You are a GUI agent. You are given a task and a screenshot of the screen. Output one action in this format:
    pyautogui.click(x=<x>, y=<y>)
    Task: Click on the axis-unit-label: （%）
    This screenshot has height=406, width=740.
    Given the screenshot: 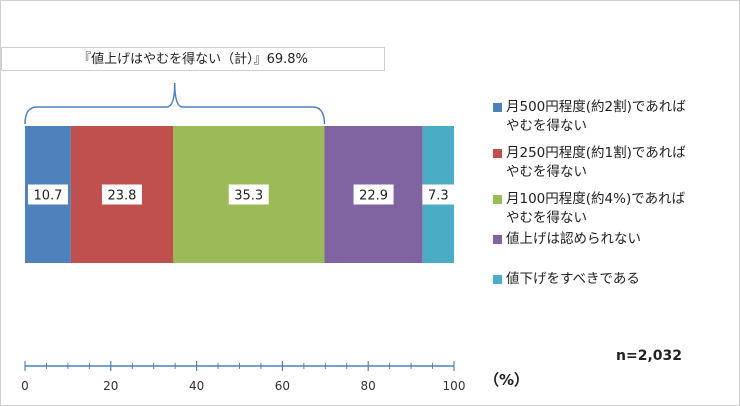 What is the action you would take?
    pyautogui.click(x=507, y=380)
    